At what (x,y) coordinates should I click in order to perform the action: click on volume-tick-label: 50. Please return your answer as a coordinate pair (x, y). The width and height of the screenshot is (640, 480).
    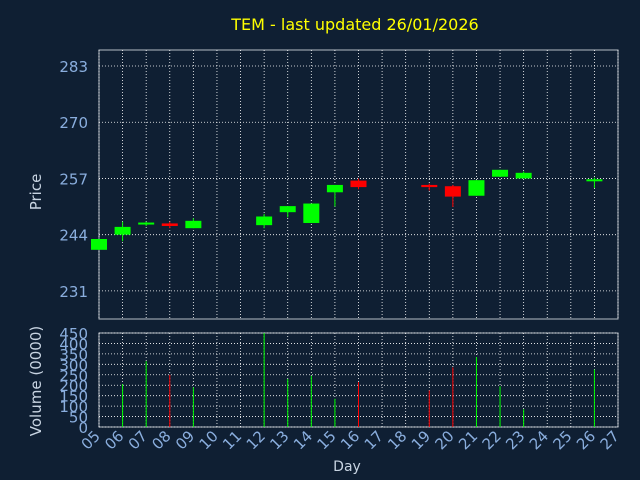
    Looking at the image, I should click on (78, 418).